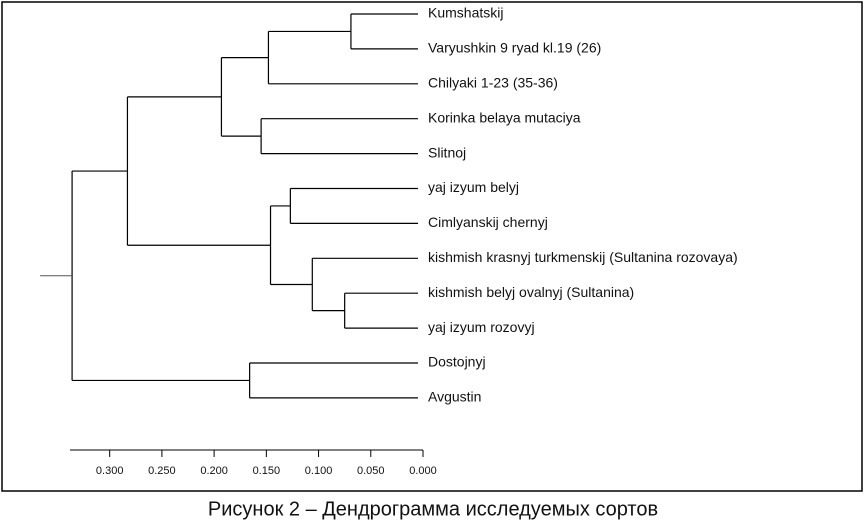 The height and width of the screenshot is (524, 865). What do you see at coordinates (457, 362) in the screenshot?
I see `leaf-label: Dostojnyj` at bounding box center [457, 362].